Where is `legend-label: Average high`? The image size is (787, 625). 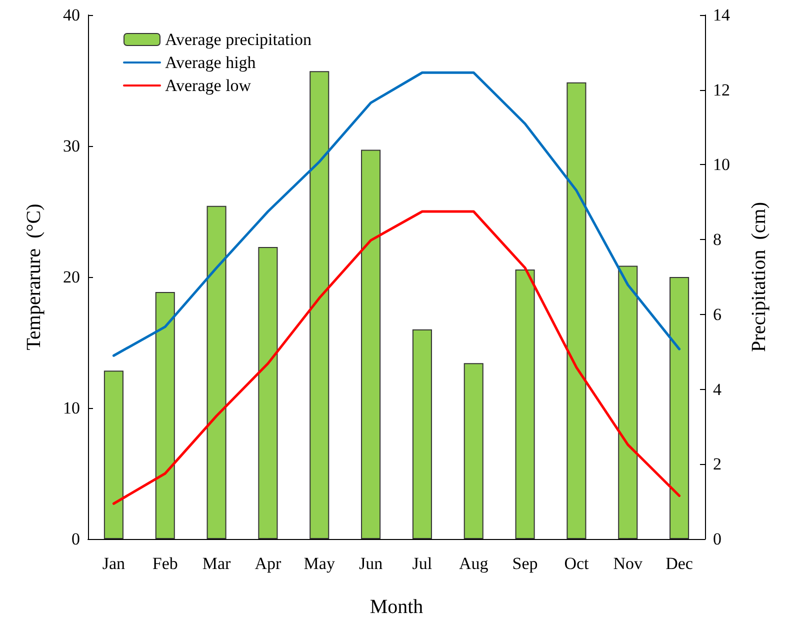
legend-label: Average high is located at coordinates (210, 62).